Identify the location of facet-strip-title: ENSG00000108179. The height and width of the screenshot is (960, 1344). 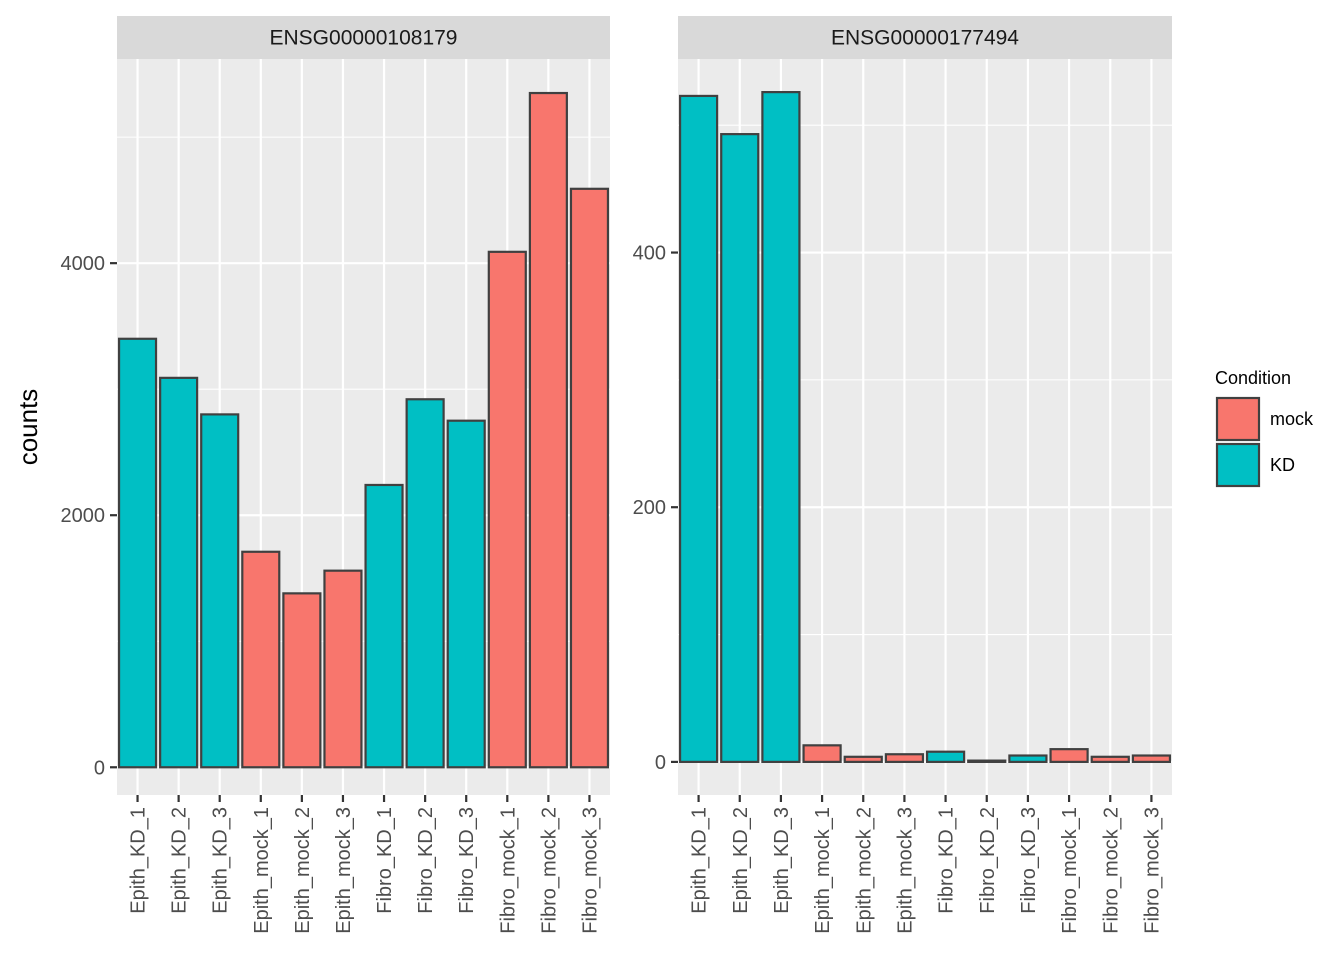
(364, 38).